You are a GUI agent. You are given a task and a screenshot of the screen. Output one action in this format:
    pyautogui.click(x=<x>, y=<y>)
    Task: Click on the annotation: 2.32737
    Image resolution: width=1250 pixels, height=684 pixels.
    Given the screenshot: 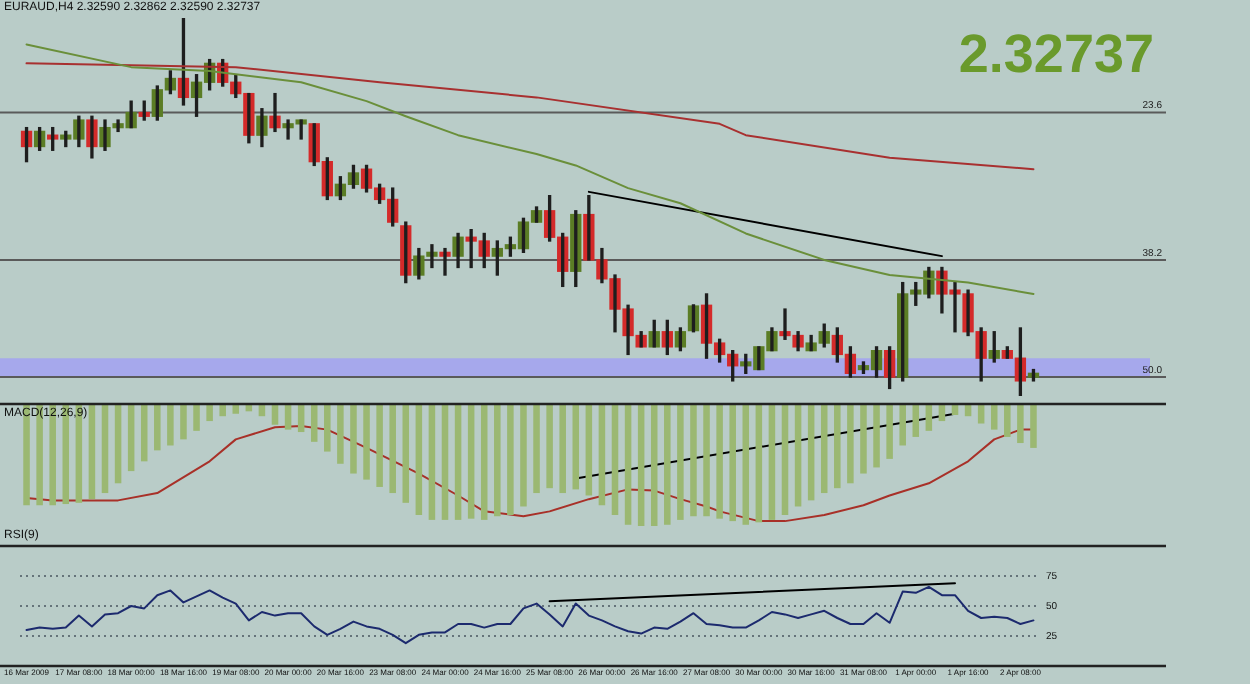 What is the action you would take?
    pyautogui.click(x=1056, y=55)
    